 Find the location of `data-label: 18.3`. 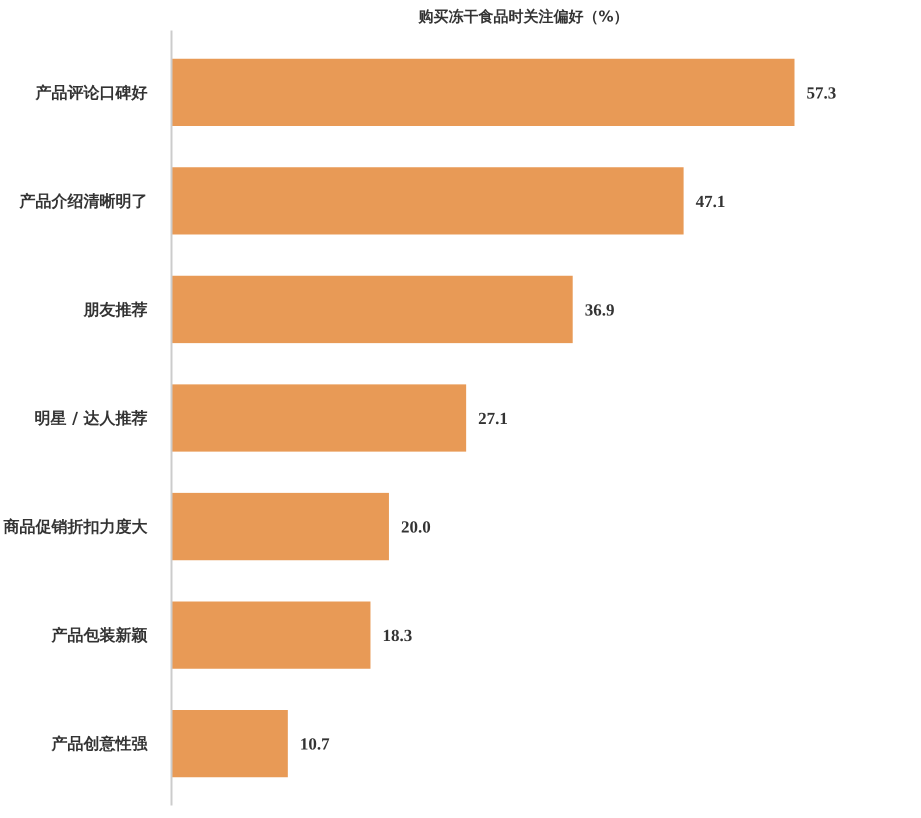

data-label: 18.3 is located at coordinates (397, 636).